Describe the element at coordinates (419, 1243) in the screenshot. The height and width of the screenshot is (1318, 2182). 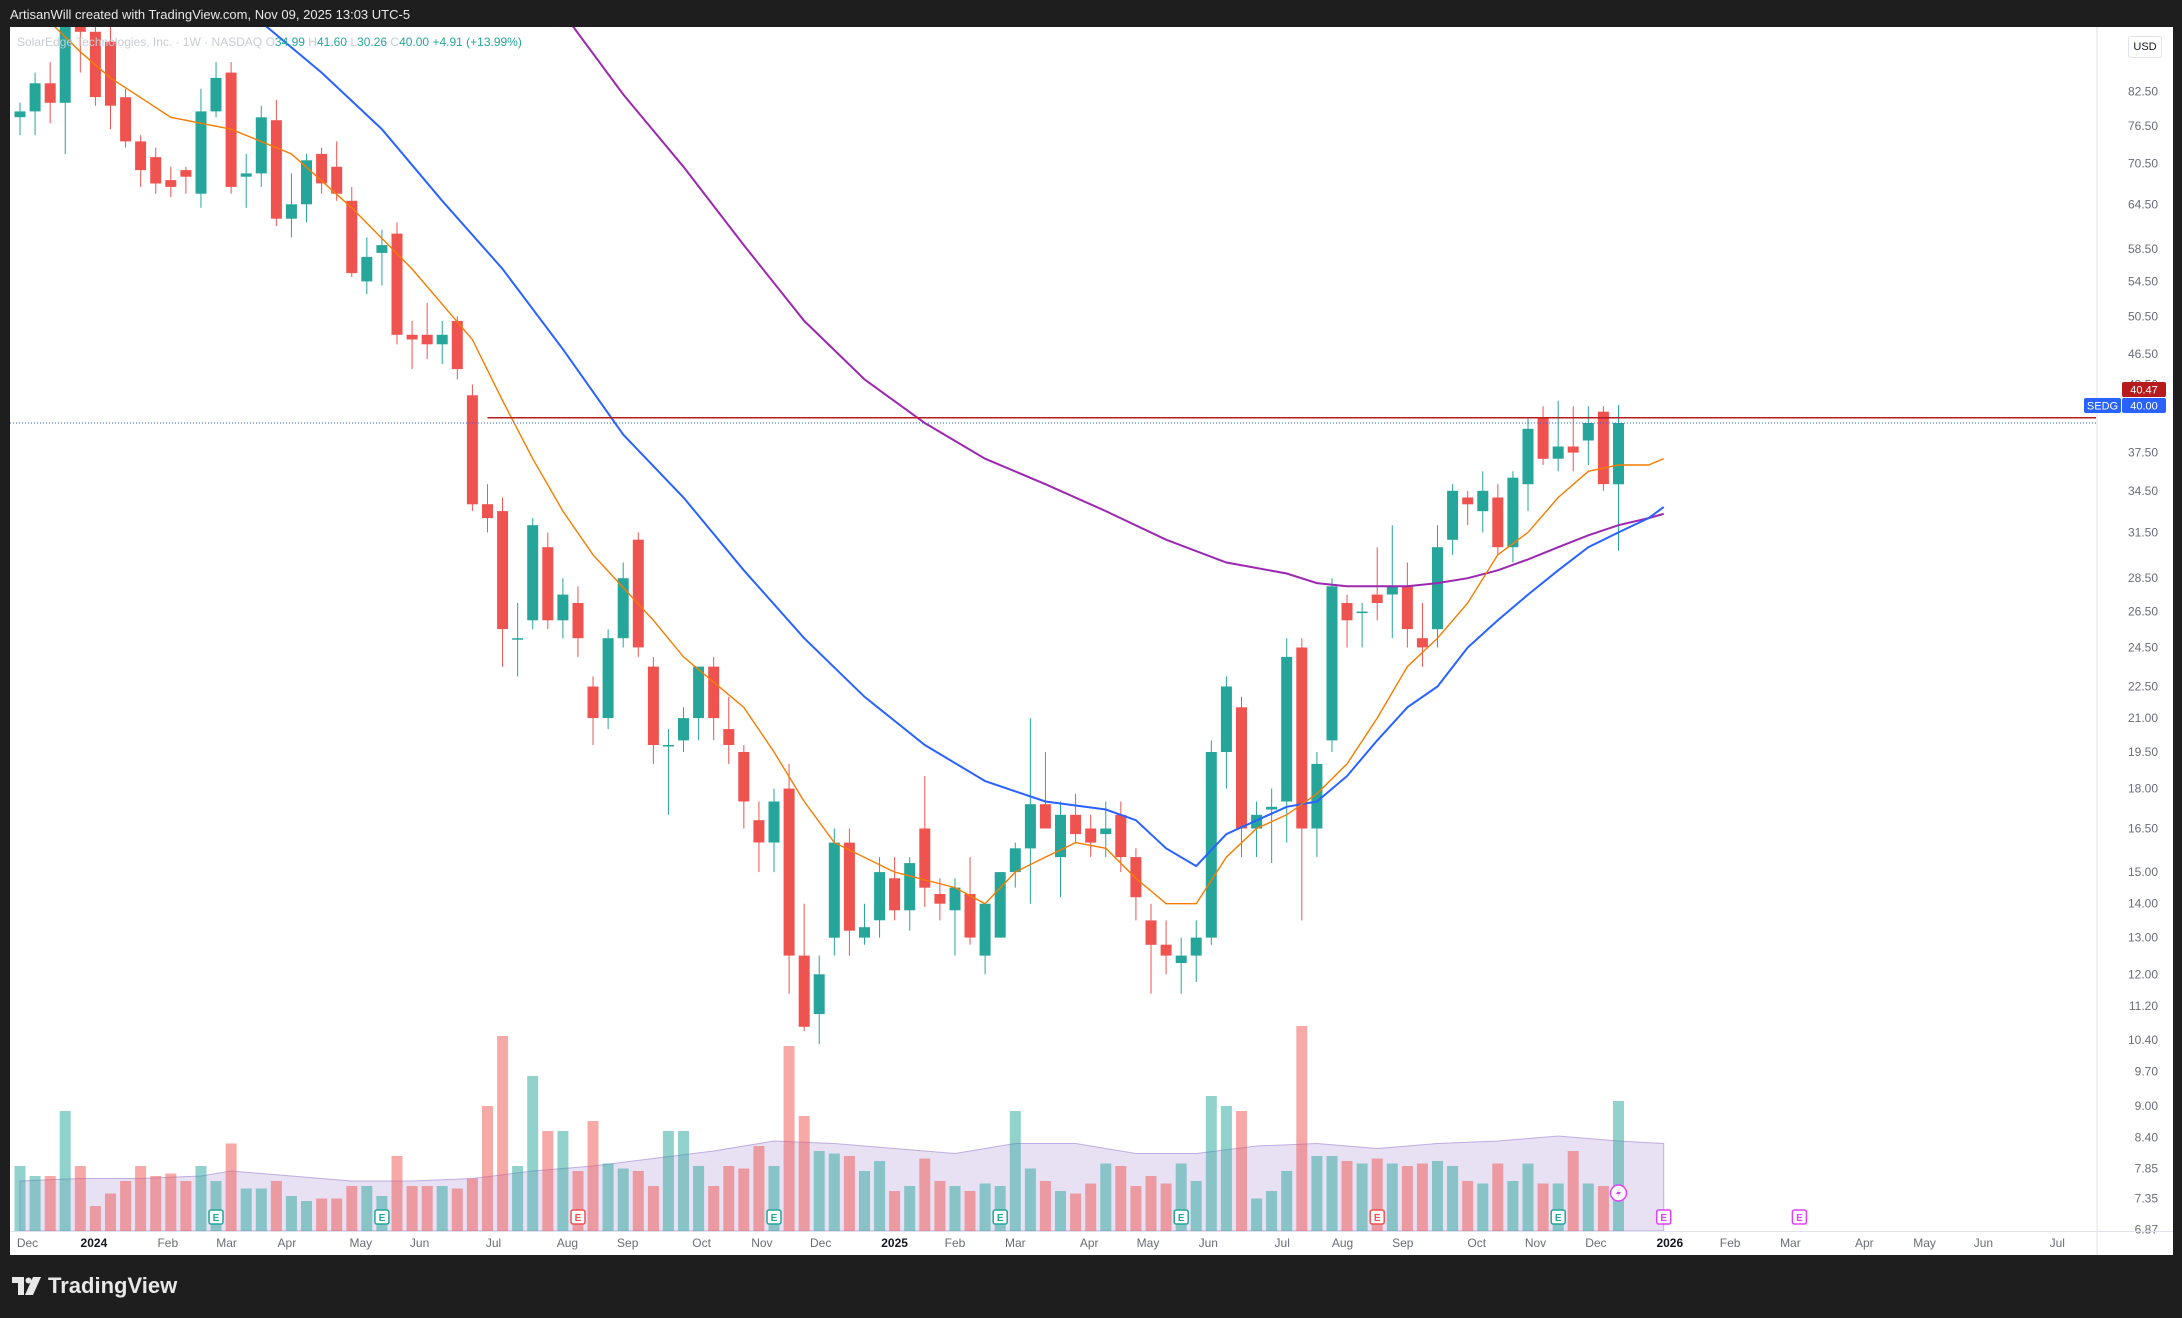
I see `time-tick-label: Jun` at that location.